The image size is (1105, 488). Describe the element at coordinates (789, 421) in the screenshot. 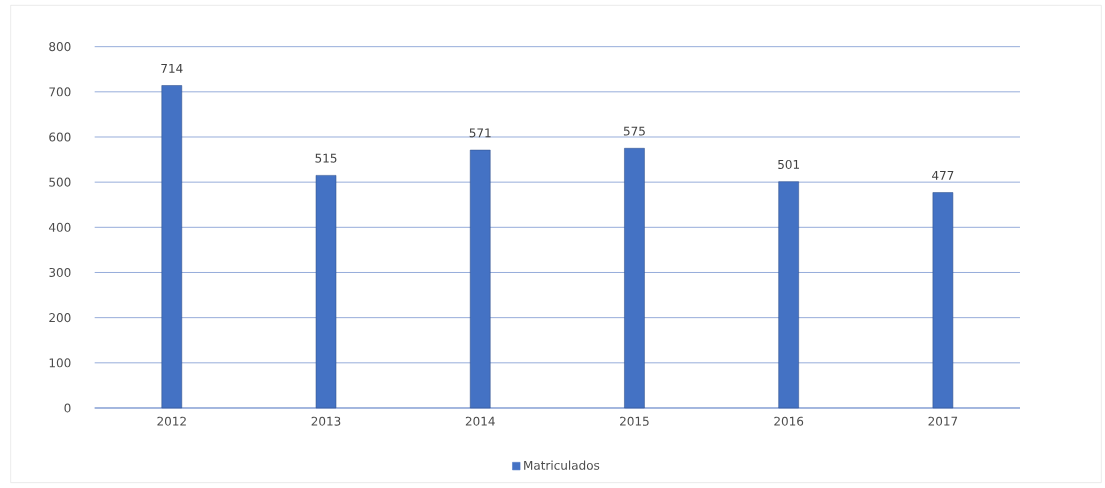

I see `x-tick-label: 2016` at that location.